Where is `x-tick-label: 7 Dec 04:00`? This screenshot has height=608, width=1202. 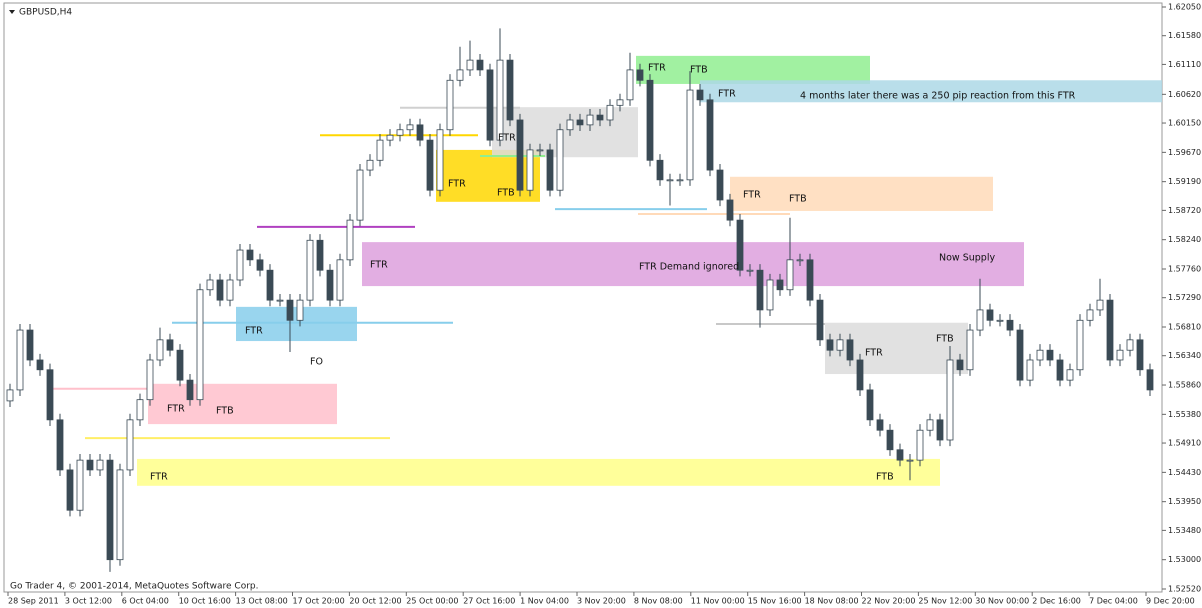
x-tick-label: 7 Dec 04:00 is located at coordinates (1113, 601).